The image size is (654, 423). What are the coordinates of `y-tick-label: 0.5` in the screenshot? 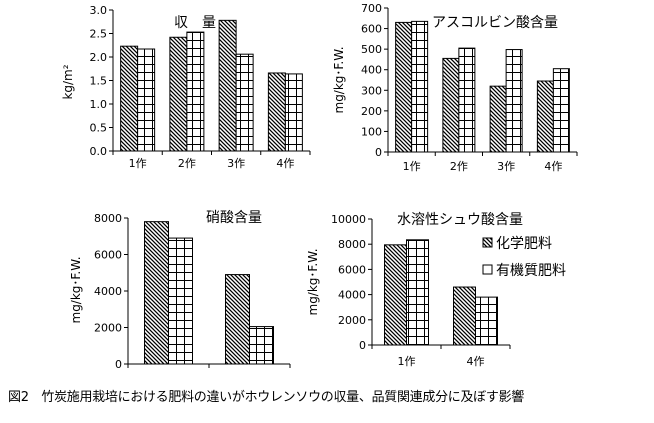 It's located at (99, 128).